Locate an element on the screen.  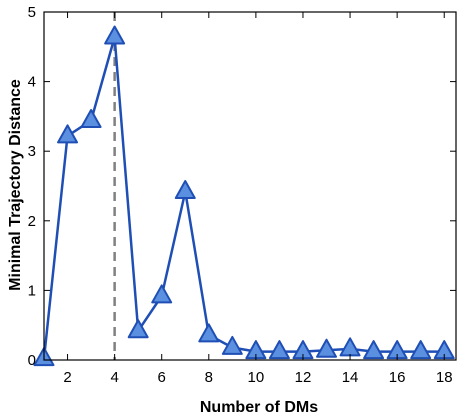
y-tick-label: 3 is located at coordinates (32, 151).